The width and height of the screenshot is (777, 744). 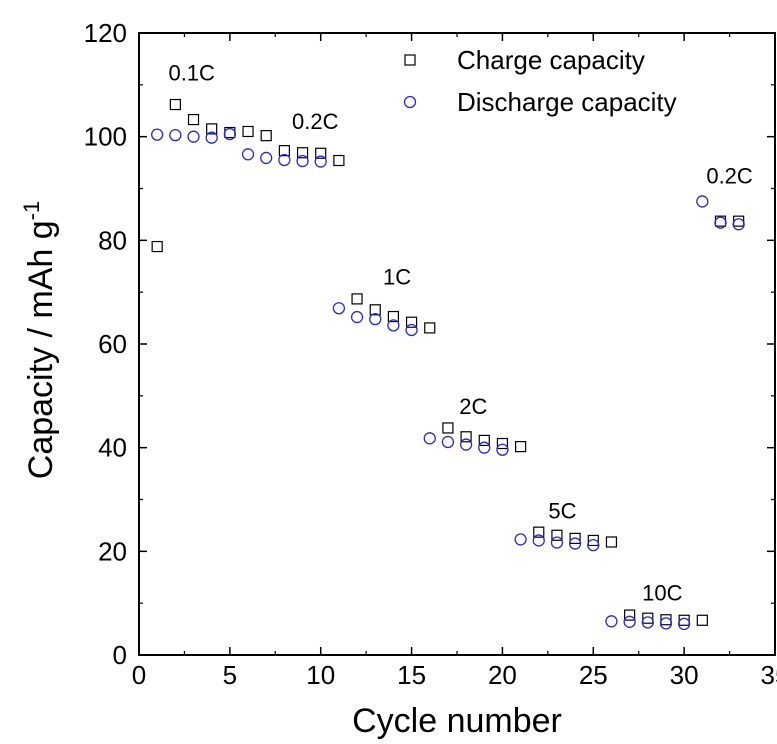 I want to click on rate-label: 2C, so click(x=473, y=406).